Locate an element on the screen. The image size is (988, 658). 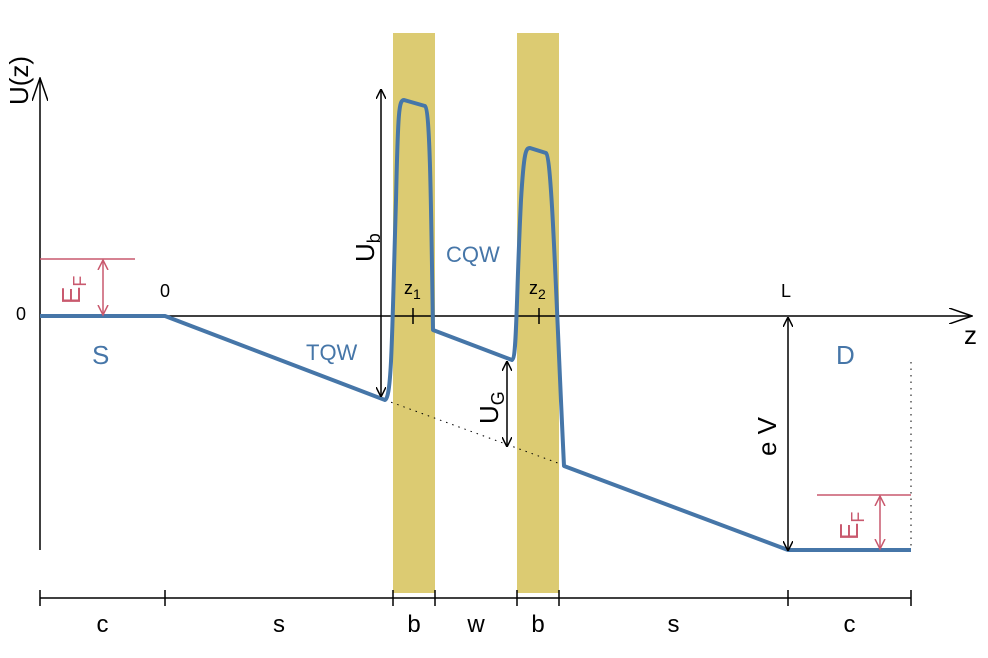
ug-label: UG is located at coordinates (491, 407).